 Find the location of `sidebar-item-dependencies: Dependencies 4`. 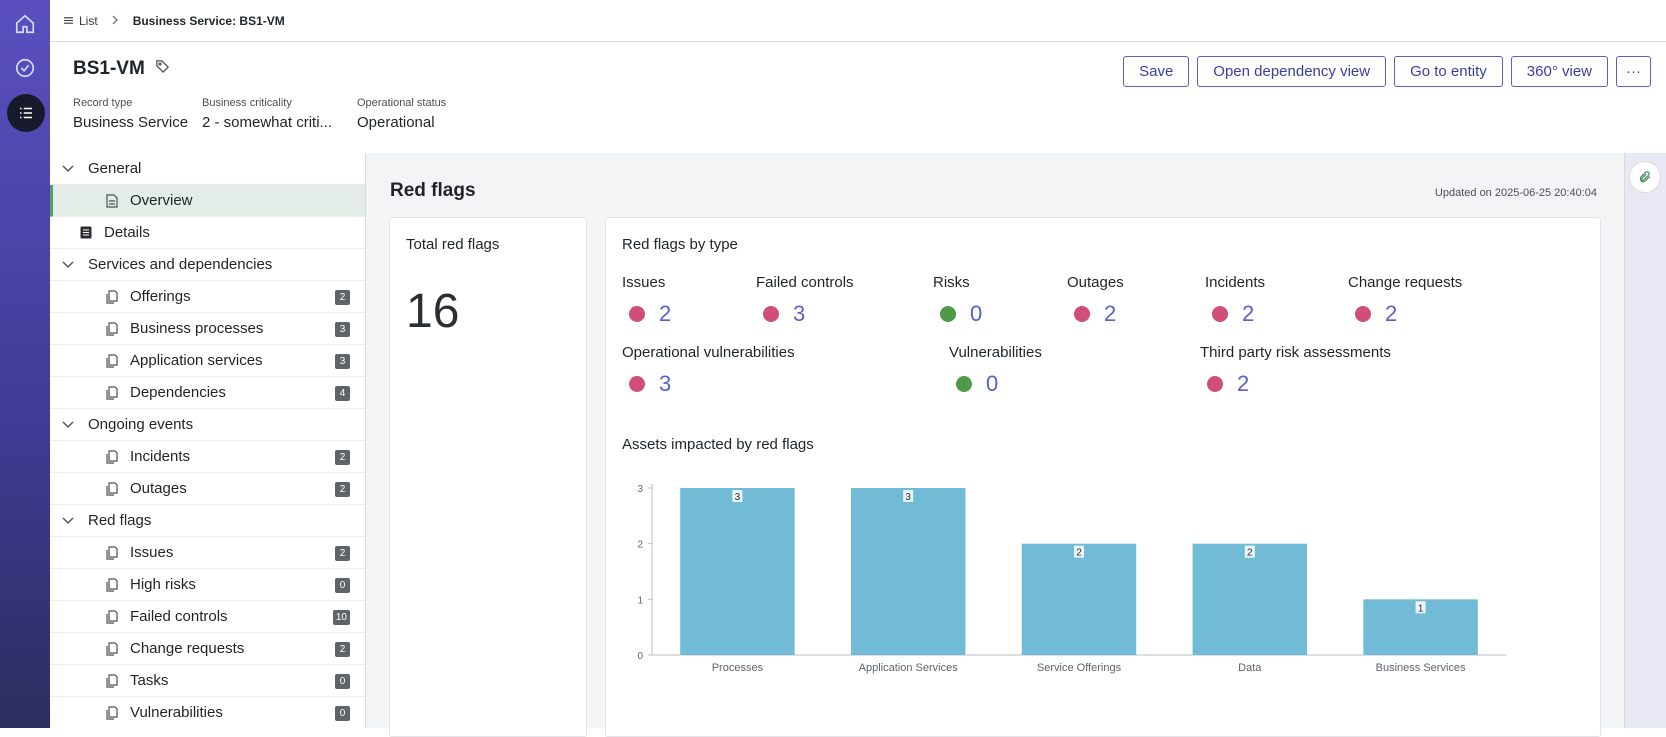

sidebar-item-dependencies: Dependencies 4 is located at coordinates (207, 393).